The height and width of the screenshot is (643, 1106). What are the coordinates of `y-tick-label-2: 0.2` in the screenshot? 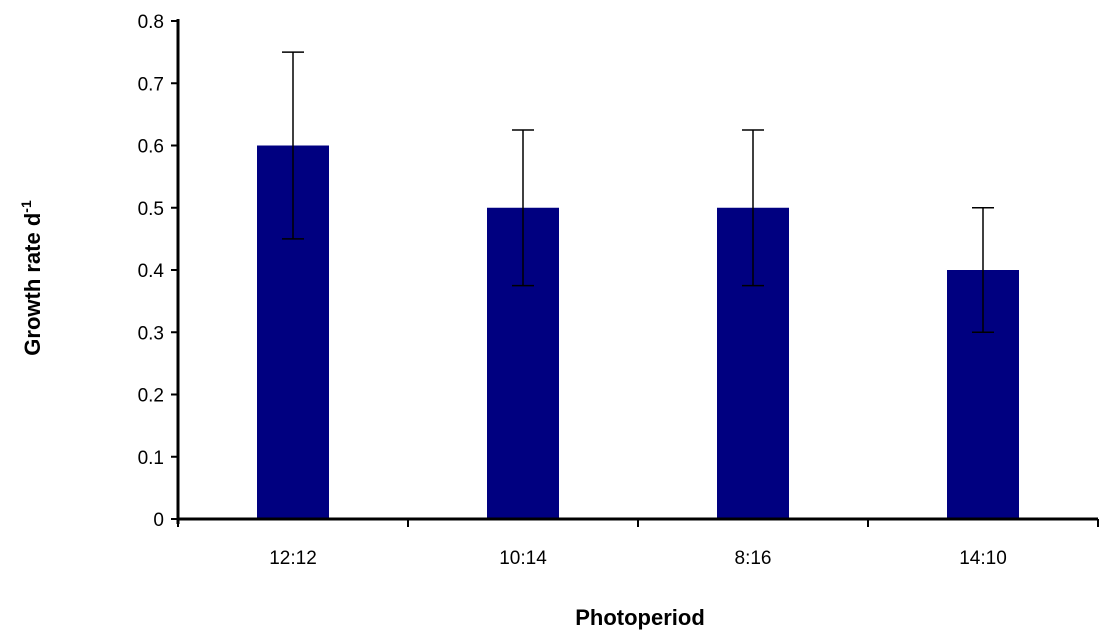 It's located at (151, 396).